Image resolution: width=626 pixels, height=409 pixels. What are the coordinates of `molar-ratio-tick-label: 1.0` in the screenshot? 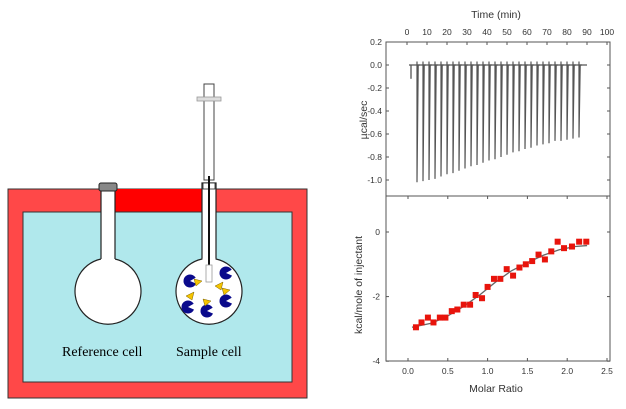 It's located at (488, 371).